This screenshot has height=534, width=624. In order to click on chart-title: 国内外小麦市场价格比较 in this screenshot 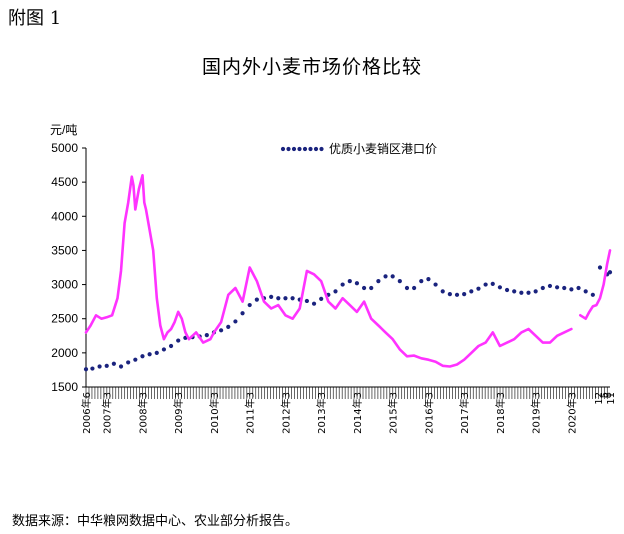, I will do `click(311, 67)`.